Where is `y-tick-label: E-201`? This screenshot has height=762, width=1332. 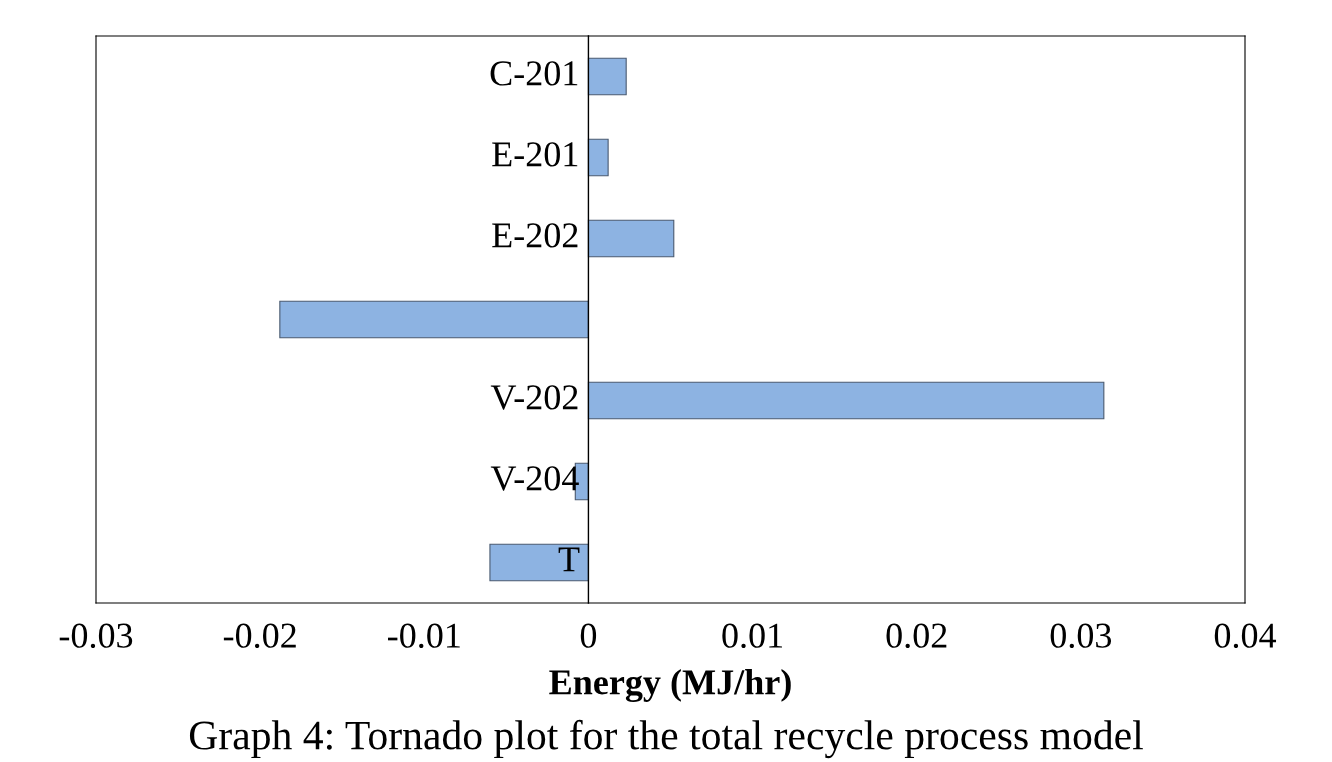 y-tick-label: E-201 is located at coordinates (535, 154).